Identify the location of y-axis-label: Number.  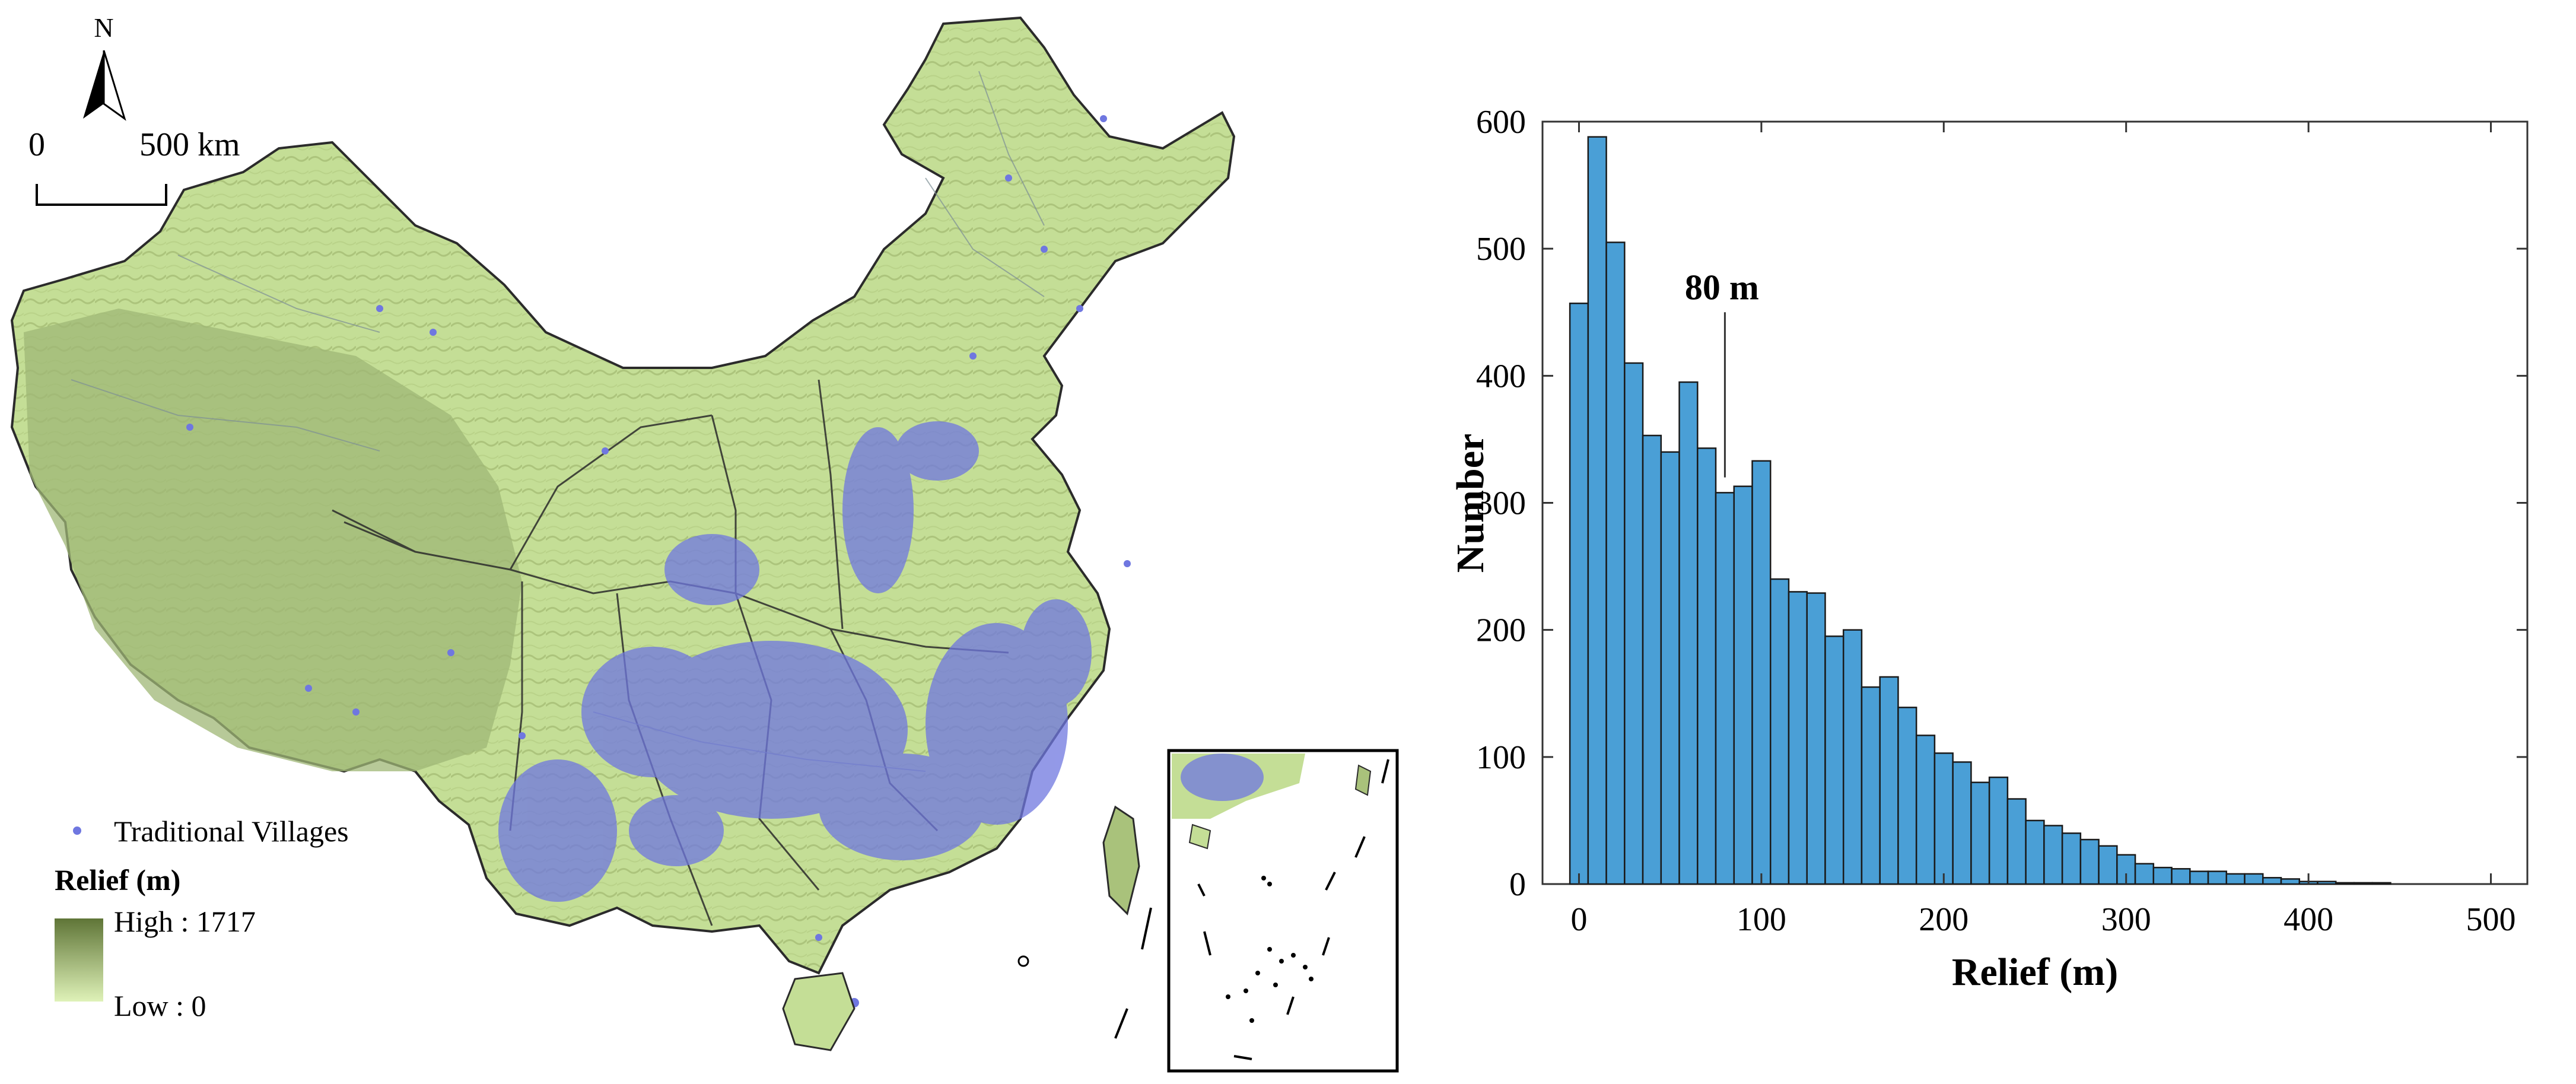
(1470, 503).